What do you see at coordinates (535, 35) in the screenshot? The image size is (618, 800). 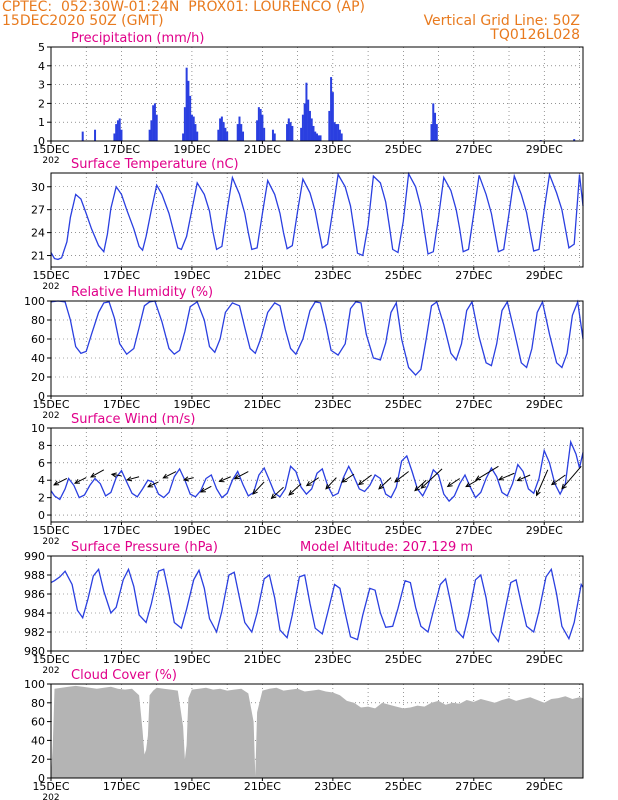 I see `model-id: TQ0126L028` at bounding box center [535, 35].